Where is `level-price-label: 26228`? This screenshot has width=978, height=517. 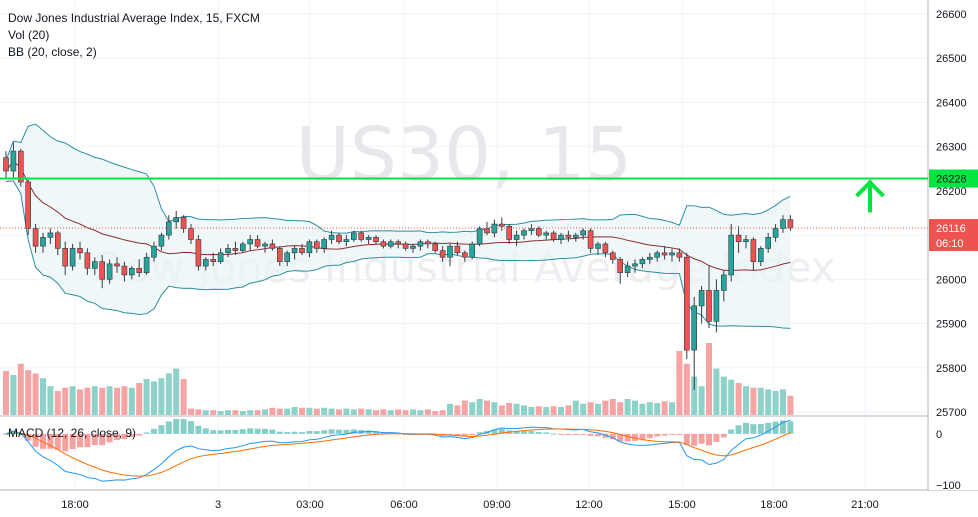
level-price-label: 26228 is located at coordinates (951, 180).